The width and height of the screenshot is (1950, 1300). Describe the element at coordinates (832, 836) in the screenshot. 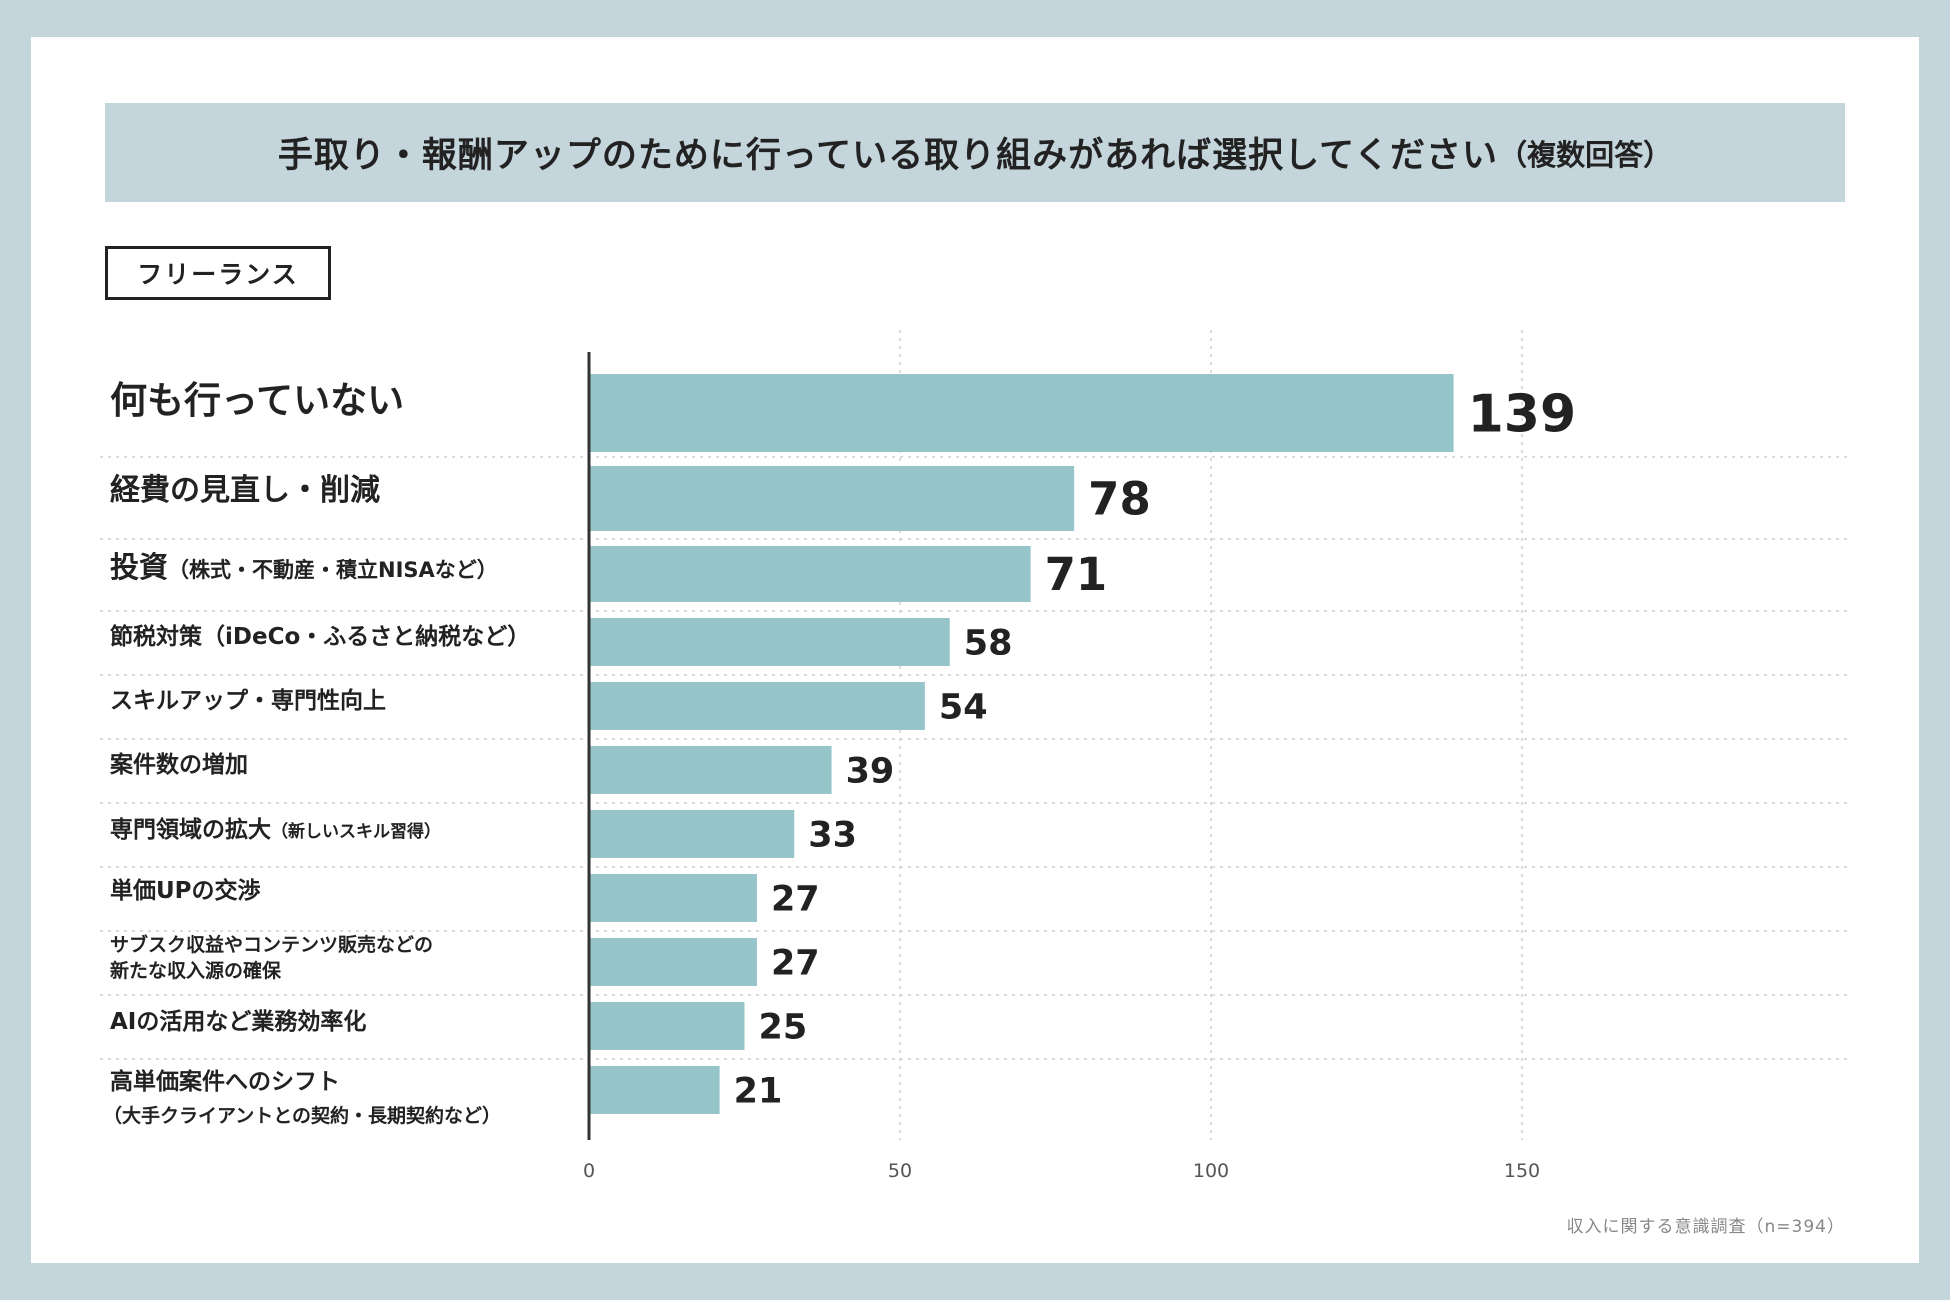

I see `bar-value-label: 33` at that location.